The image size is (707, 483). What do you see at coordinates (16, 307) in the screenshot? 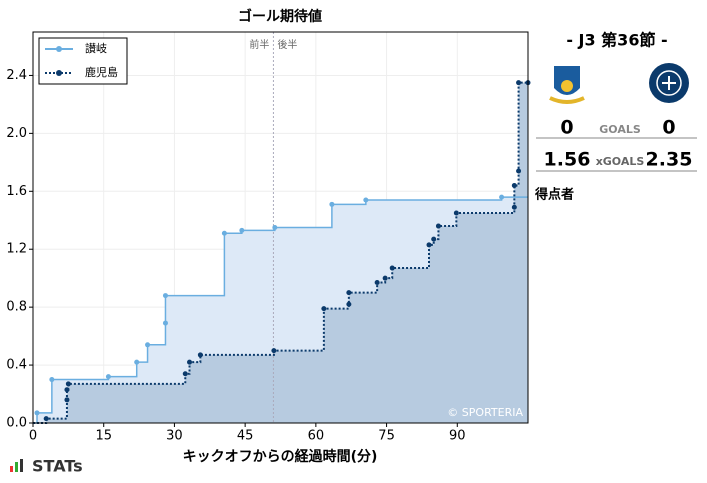
I see `y-tick-label: 0.8` at bounding box center [16, 307].